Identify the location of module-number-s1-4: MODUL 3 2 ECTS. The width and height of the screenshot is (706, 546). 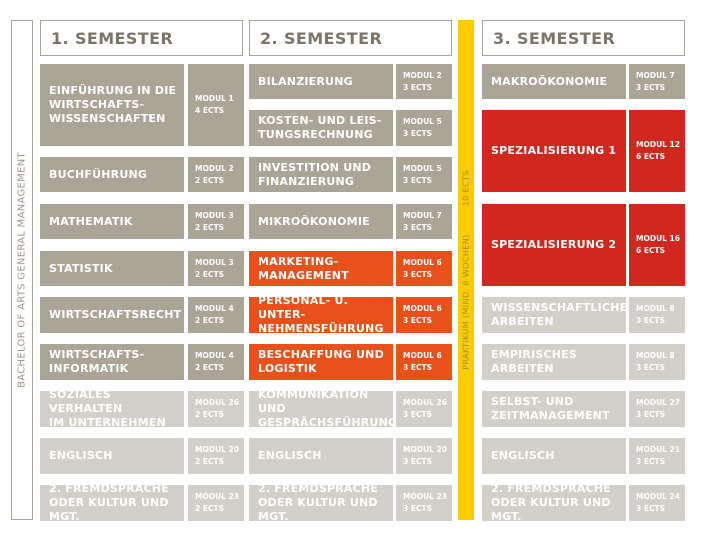
(216, 268).